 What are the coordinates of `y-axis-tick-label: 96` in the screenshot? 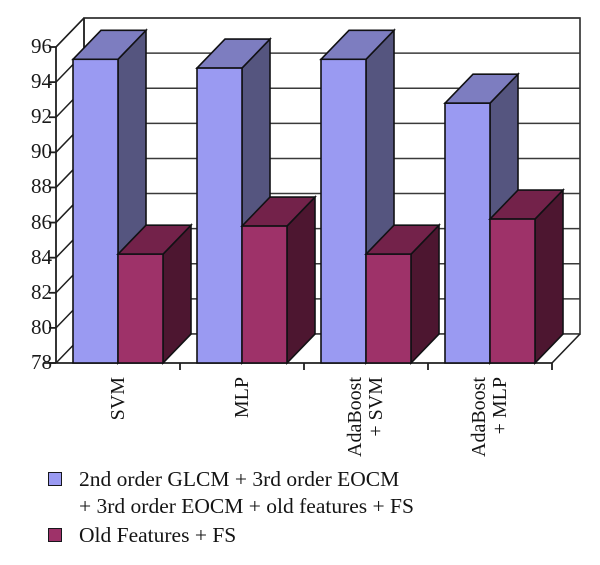 It's located at (41, 46).